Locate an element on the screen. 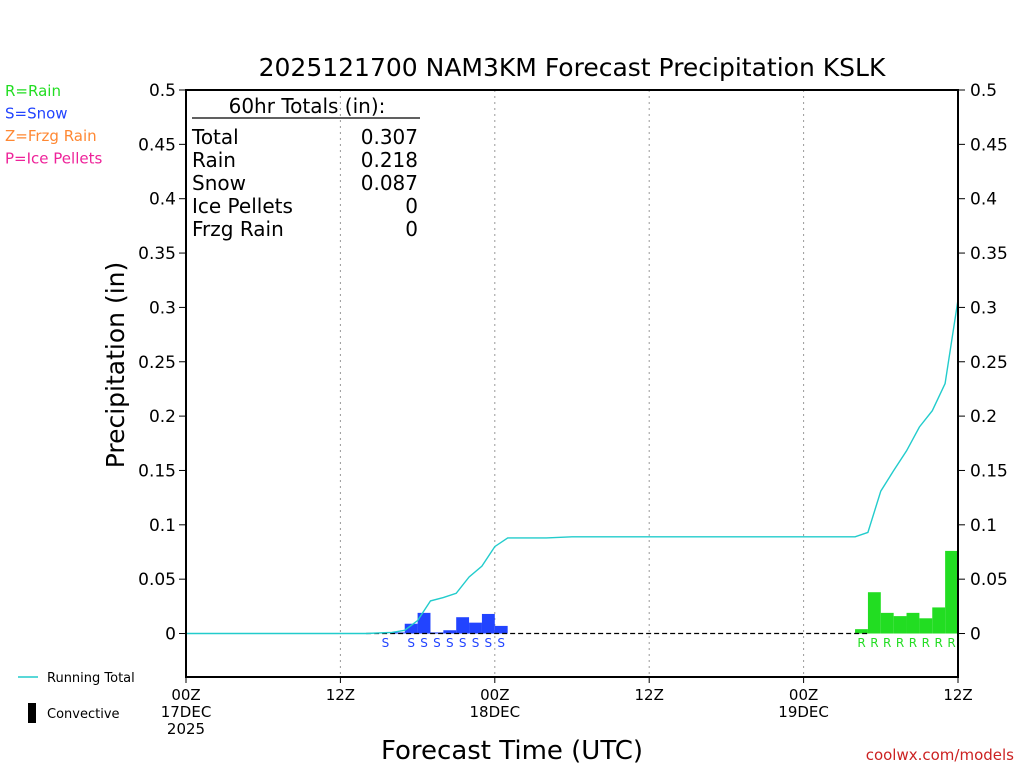 The width and height of the screenshot is (1024, 768). bars-layer is located at coordinates (674, 592).